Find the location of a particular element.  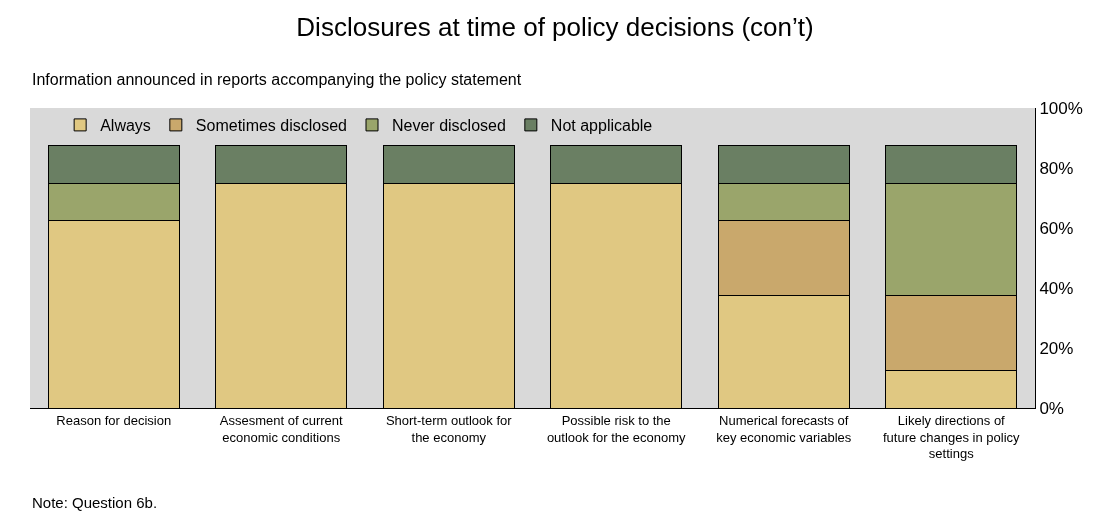

legend-label: Sometimes disclosed is located at coordinates (271, 126).